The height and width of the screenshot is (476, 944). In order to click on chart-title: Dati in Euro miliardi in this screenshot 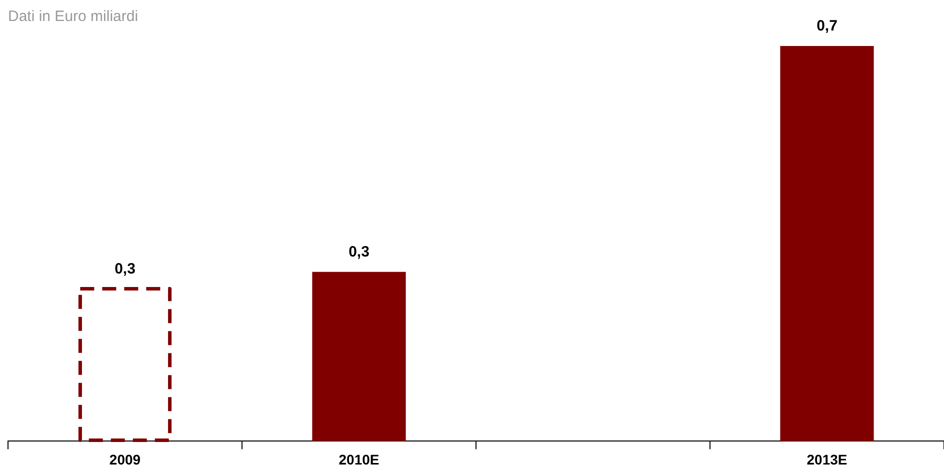, I will do `click(73, 17)`.